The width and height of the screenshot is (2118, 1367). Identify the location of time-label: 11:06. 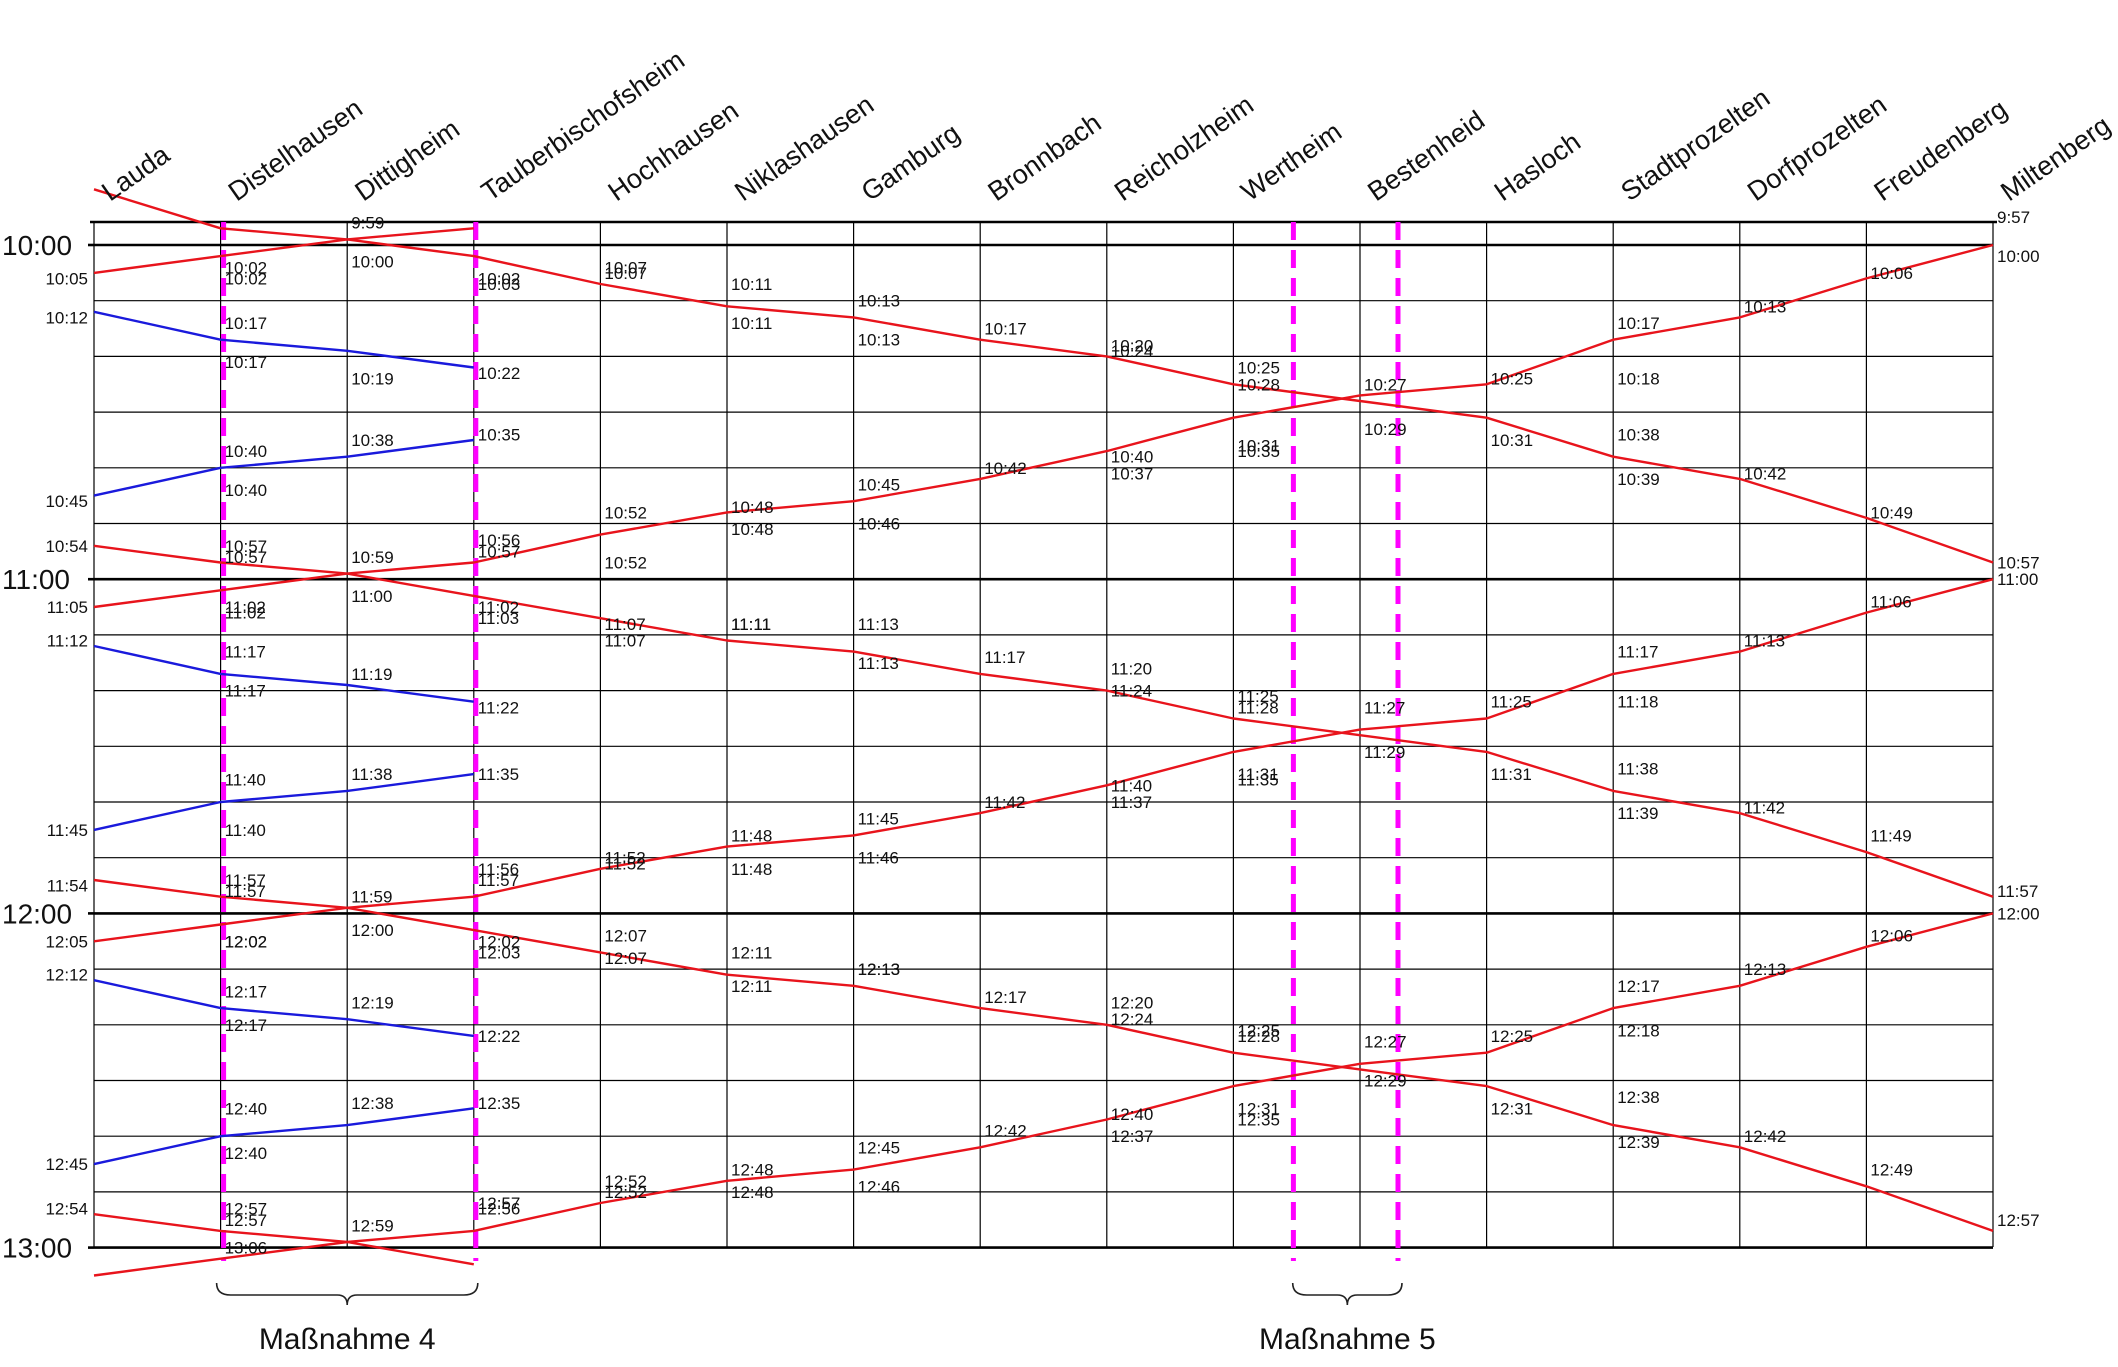
(1890, 601).